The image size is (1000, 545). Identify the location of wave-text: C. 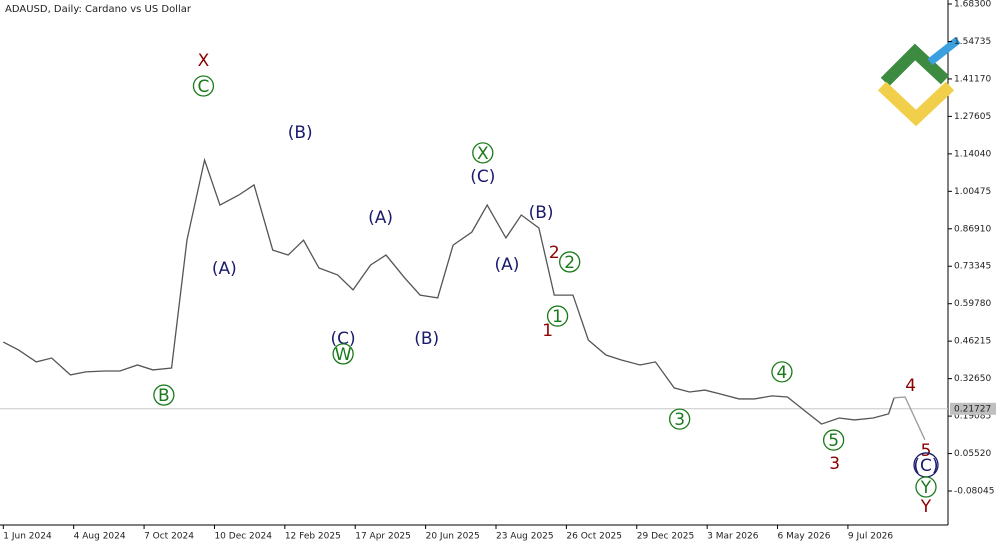
(204, 87).